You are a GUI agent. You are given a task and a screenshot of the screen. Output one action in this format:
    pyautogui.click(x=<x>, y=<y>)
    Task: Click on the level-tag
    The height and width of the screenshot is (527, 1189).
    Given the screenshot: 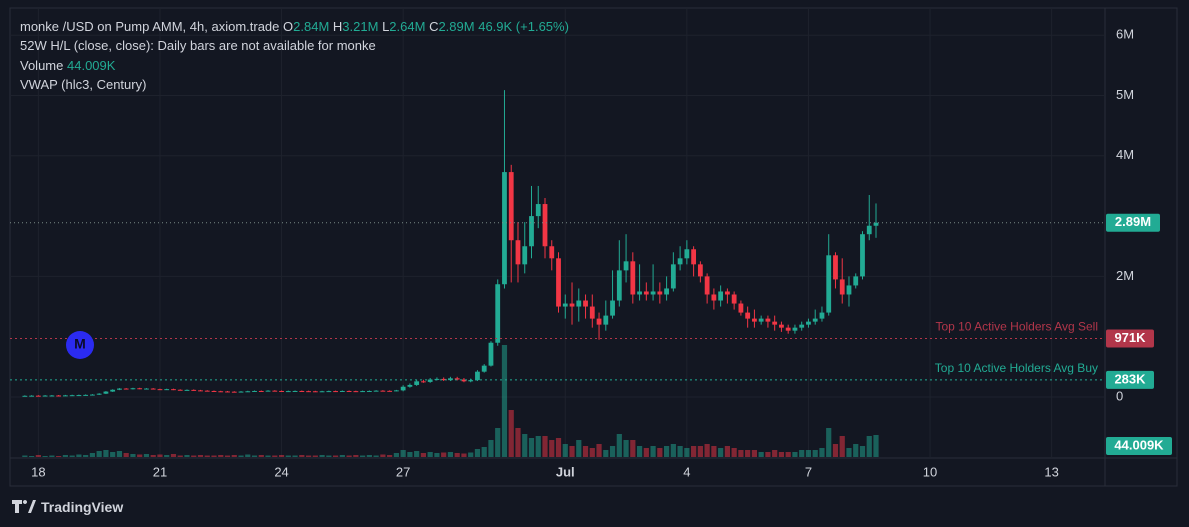 What is the action you would take?
    pyautogui.click(x=1130, y=379)
    